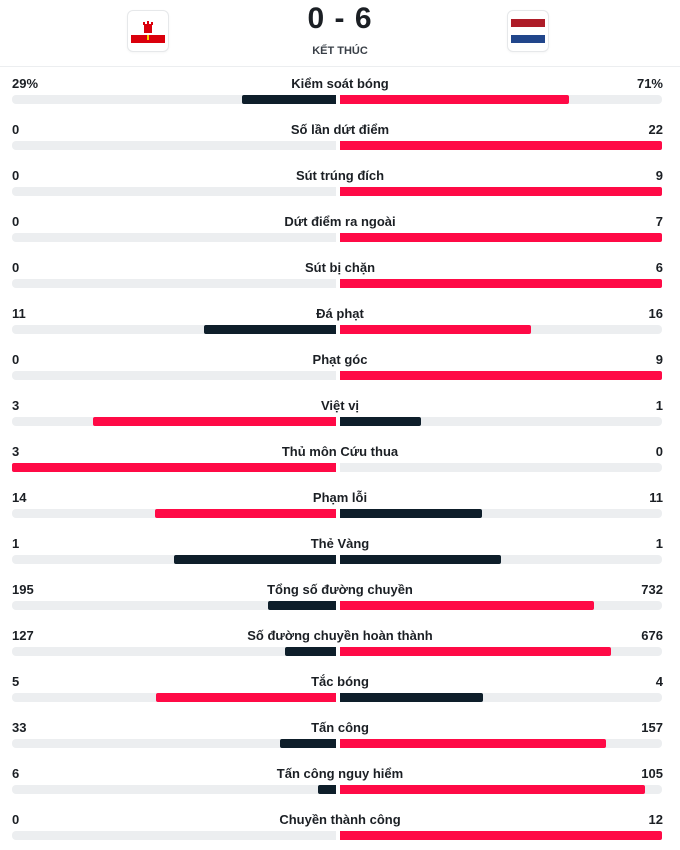 The height and width of the screenshot is (850, 680). I want to click on stat-label: Phạm lỗi, so click(340, 497).